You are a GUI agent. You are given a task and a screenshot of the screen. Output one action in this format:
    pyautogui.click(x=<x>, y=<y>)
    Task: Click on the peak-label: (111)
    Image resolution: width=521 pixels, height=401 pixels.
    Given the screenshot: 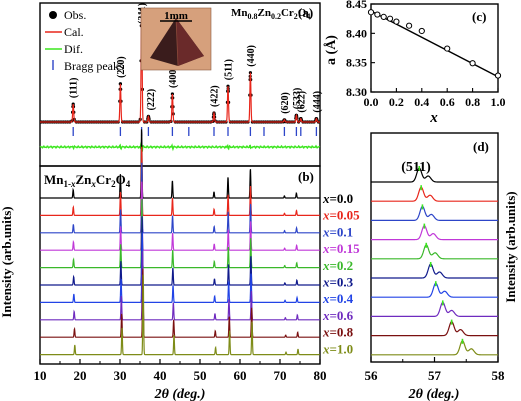 What is the action you would take?
    pyautogui.click(x=74, y=88)
    